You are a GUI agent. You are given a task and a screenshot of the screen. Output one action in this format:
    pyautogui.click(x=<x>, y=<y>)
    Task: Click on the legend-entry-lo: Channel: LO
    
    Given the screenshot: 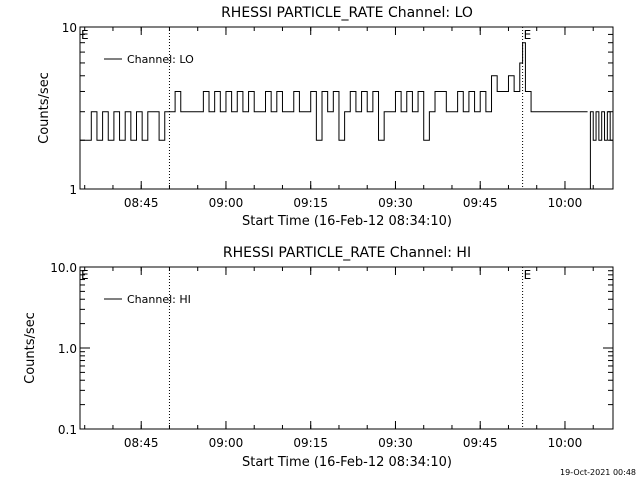 What is the action you would take?
    pyautogui.click(x=160, y=59)
    